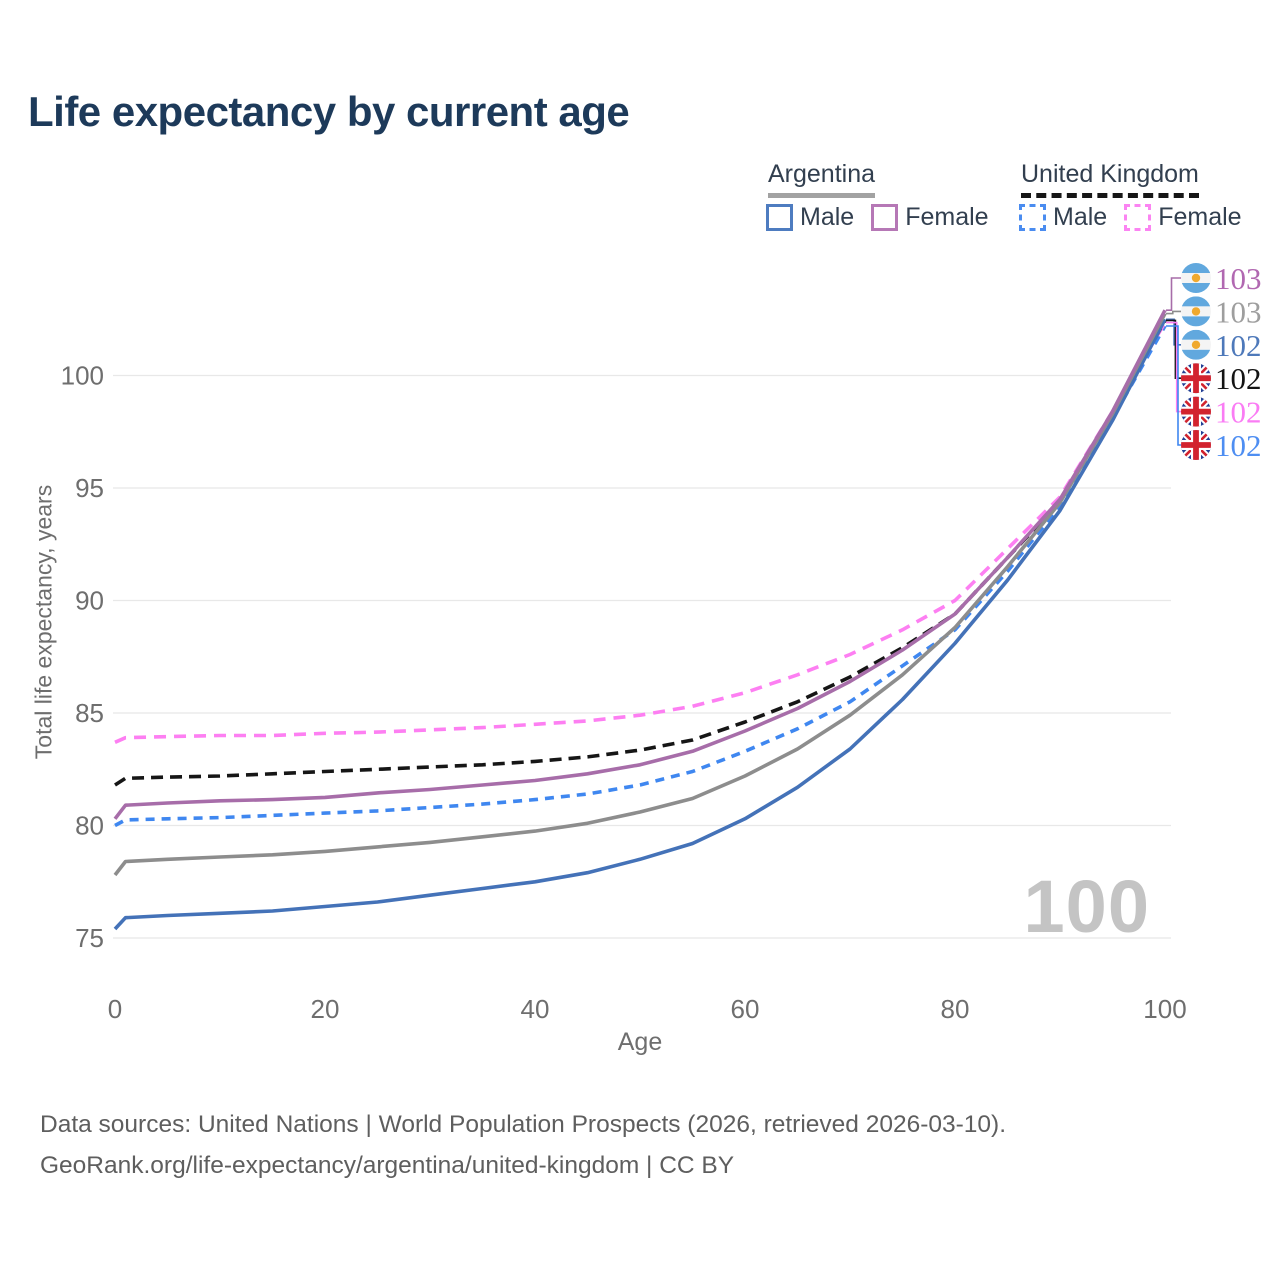 This screenshot has height=1280, width=1280. Describe the element at coordinates (535, 1009) in the screenshot. I see `x-tick-label-40: 40` at that location.